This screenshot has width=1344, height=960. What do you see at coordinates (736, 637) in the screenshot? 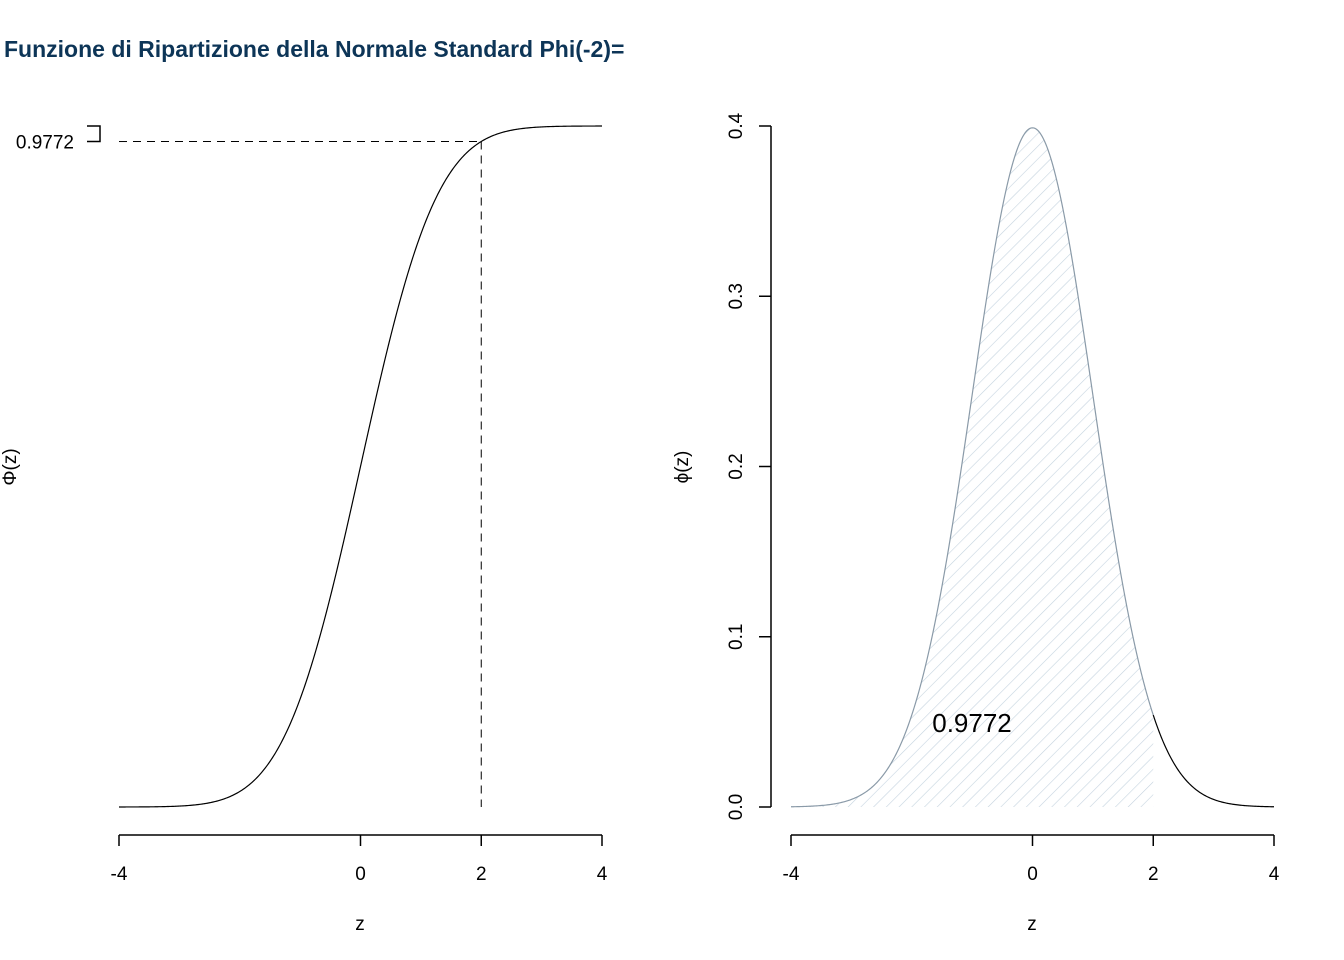
I see `y-tick-label: 0.1` at bounding box center [736, 637].